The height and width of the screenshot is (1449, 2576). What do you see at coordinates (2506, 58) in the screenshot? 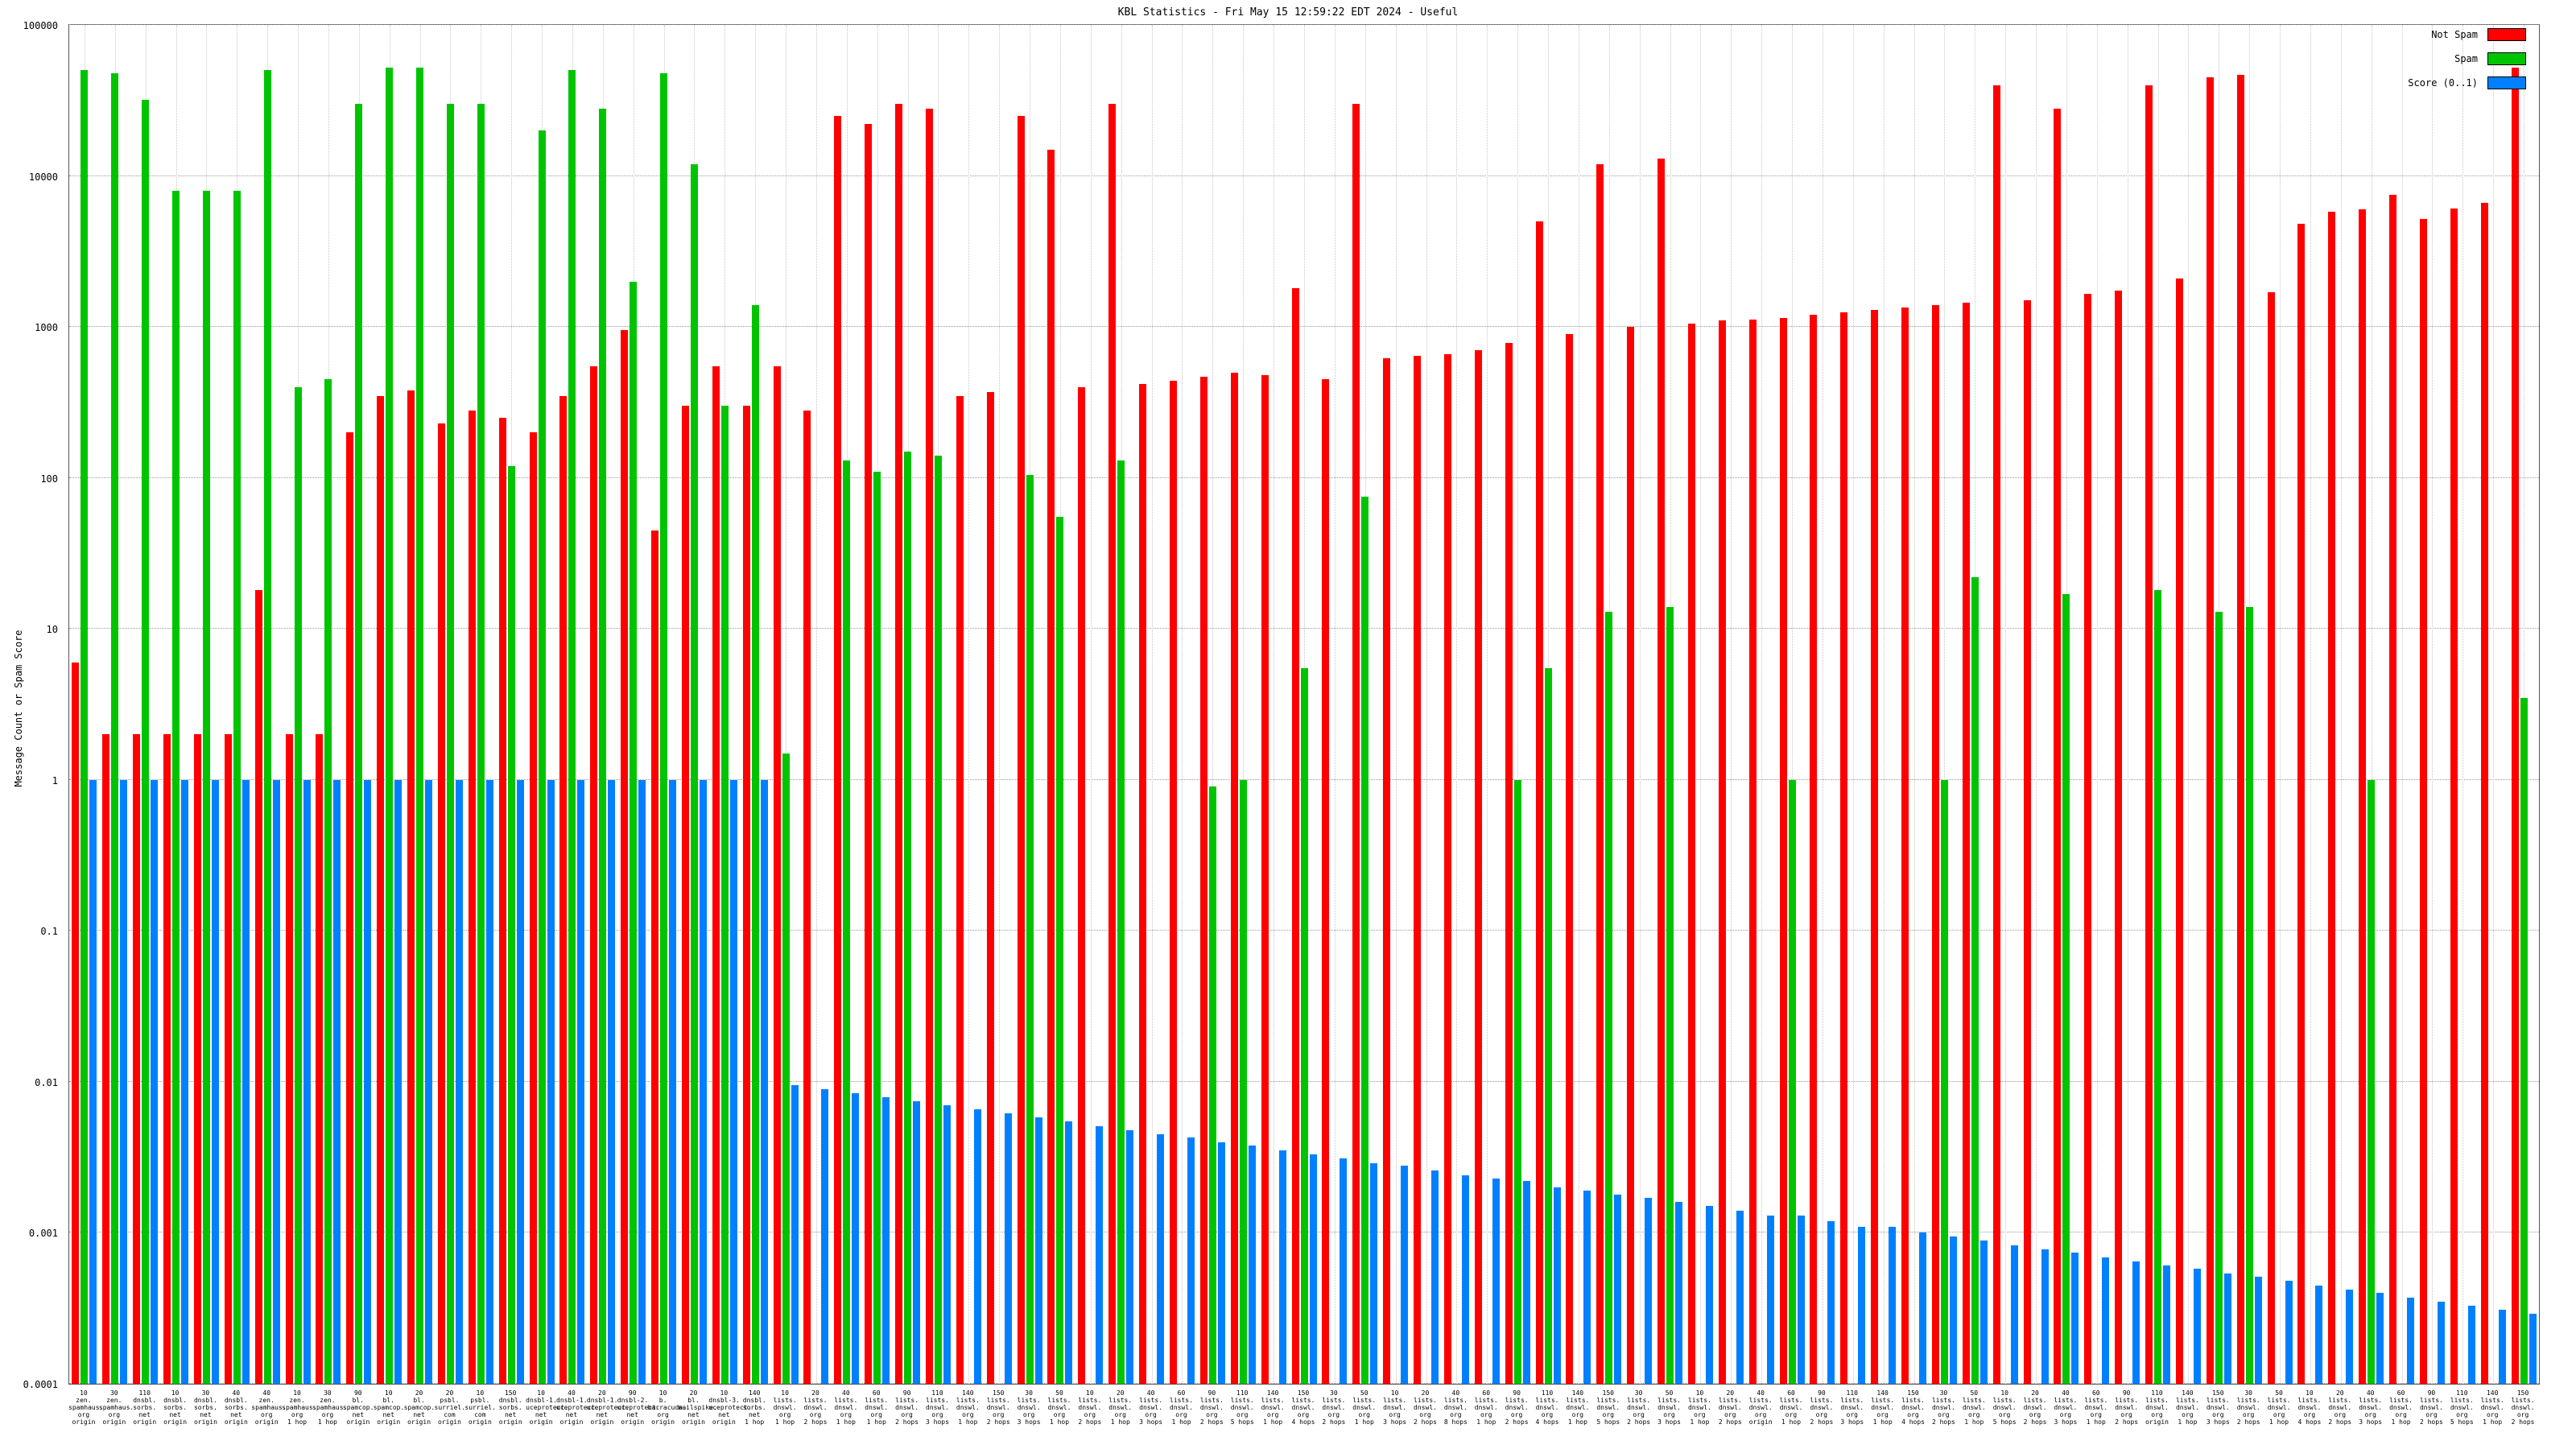
I see `legend-swatch` at bounding box center [2506, 58].